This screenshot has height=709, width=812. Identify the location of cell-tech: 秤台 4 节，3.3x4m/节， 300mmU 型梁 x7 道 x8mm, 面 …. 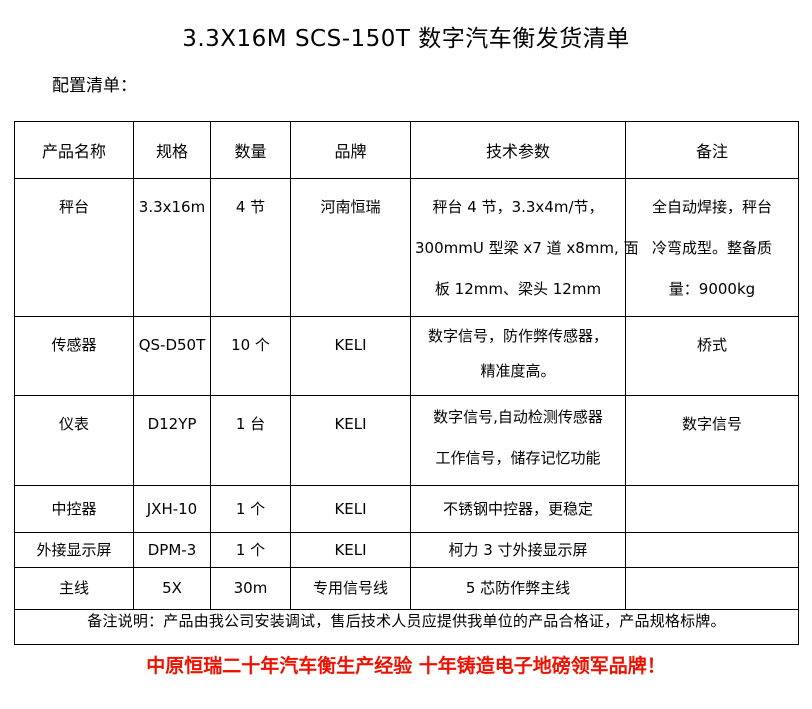
(524, 247).